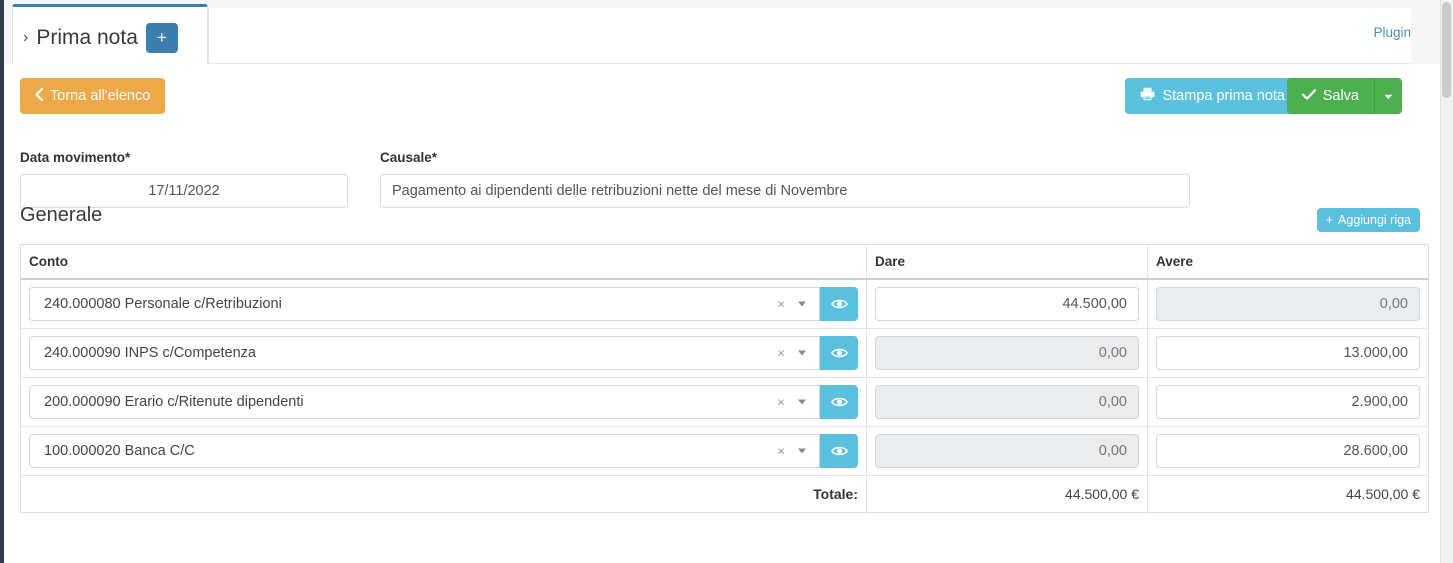 The image size is (1453, 563). What do you see at coordinates (75, 157) in the screenshot?
I see `date-field-label: Data movimento*` at bounding box center [75, 157].